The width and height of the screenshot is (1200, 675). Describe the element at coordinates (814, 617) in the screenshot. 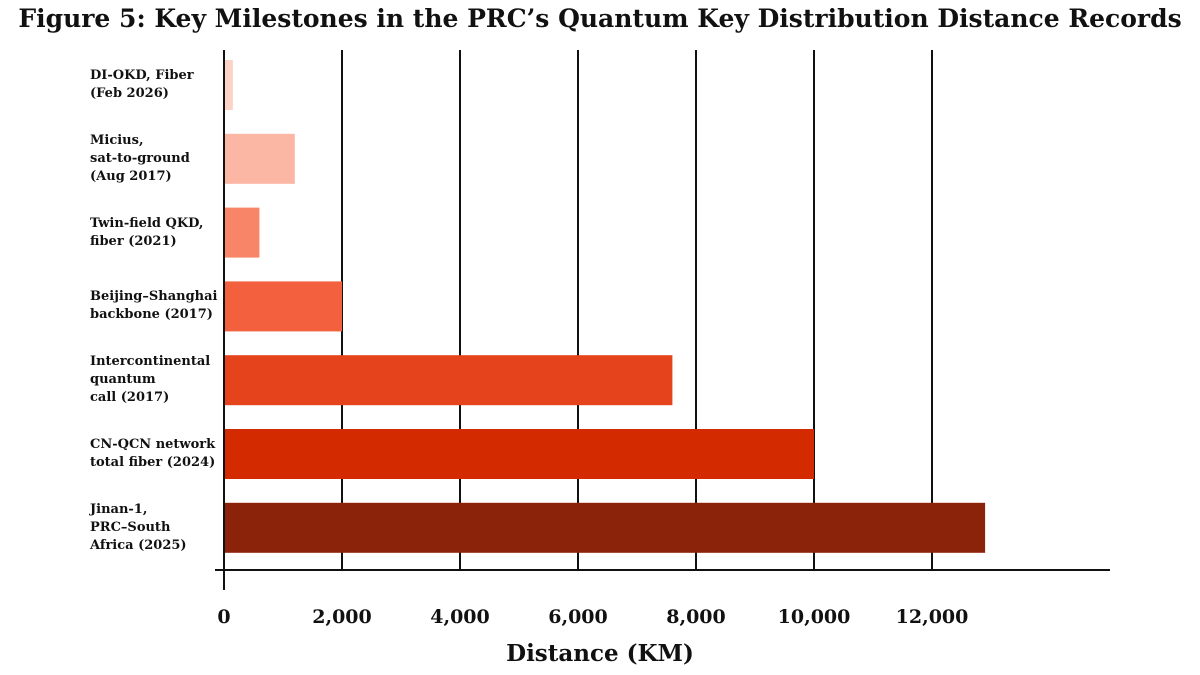

I see `x-tick-label: 10,000` at that location.